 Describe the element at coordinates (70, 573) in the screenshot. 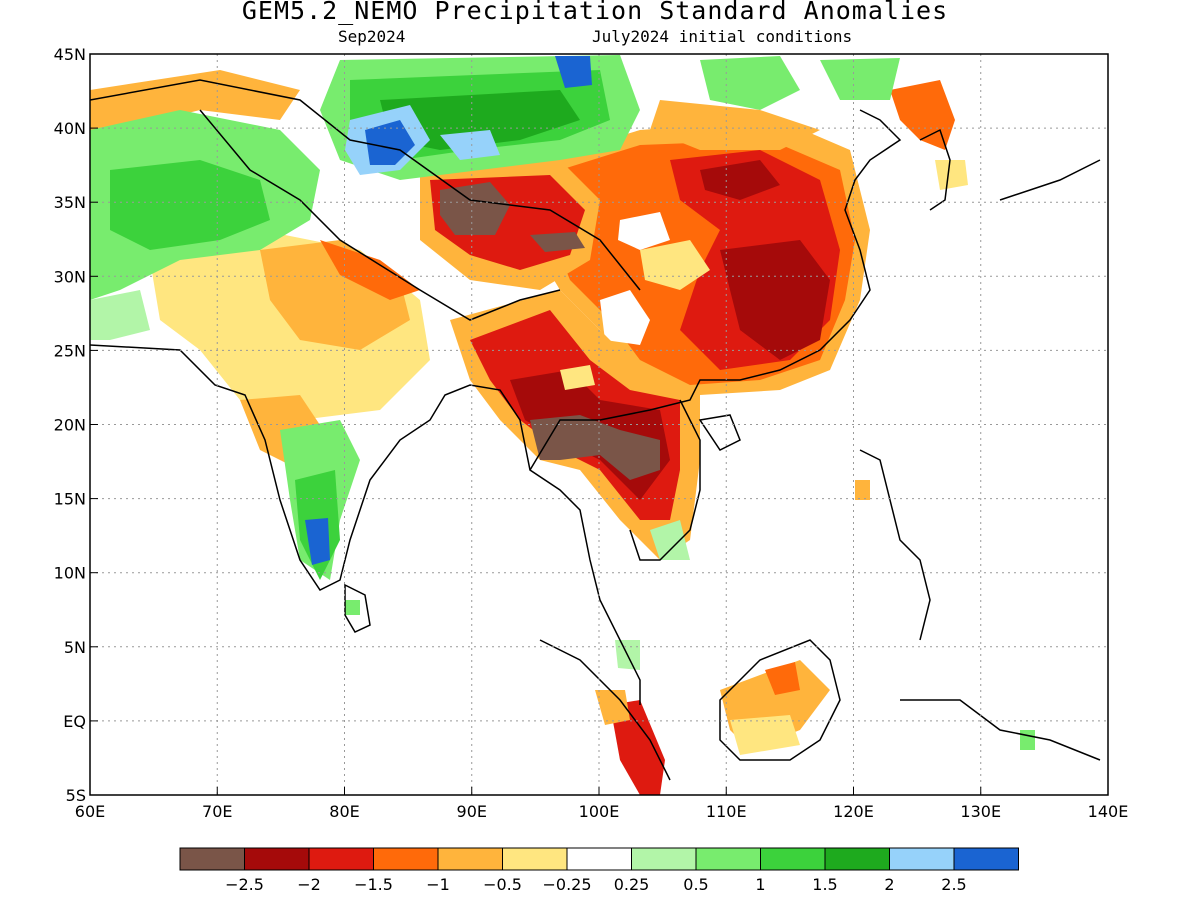

I see `y-tick-label: 10N` at that location.